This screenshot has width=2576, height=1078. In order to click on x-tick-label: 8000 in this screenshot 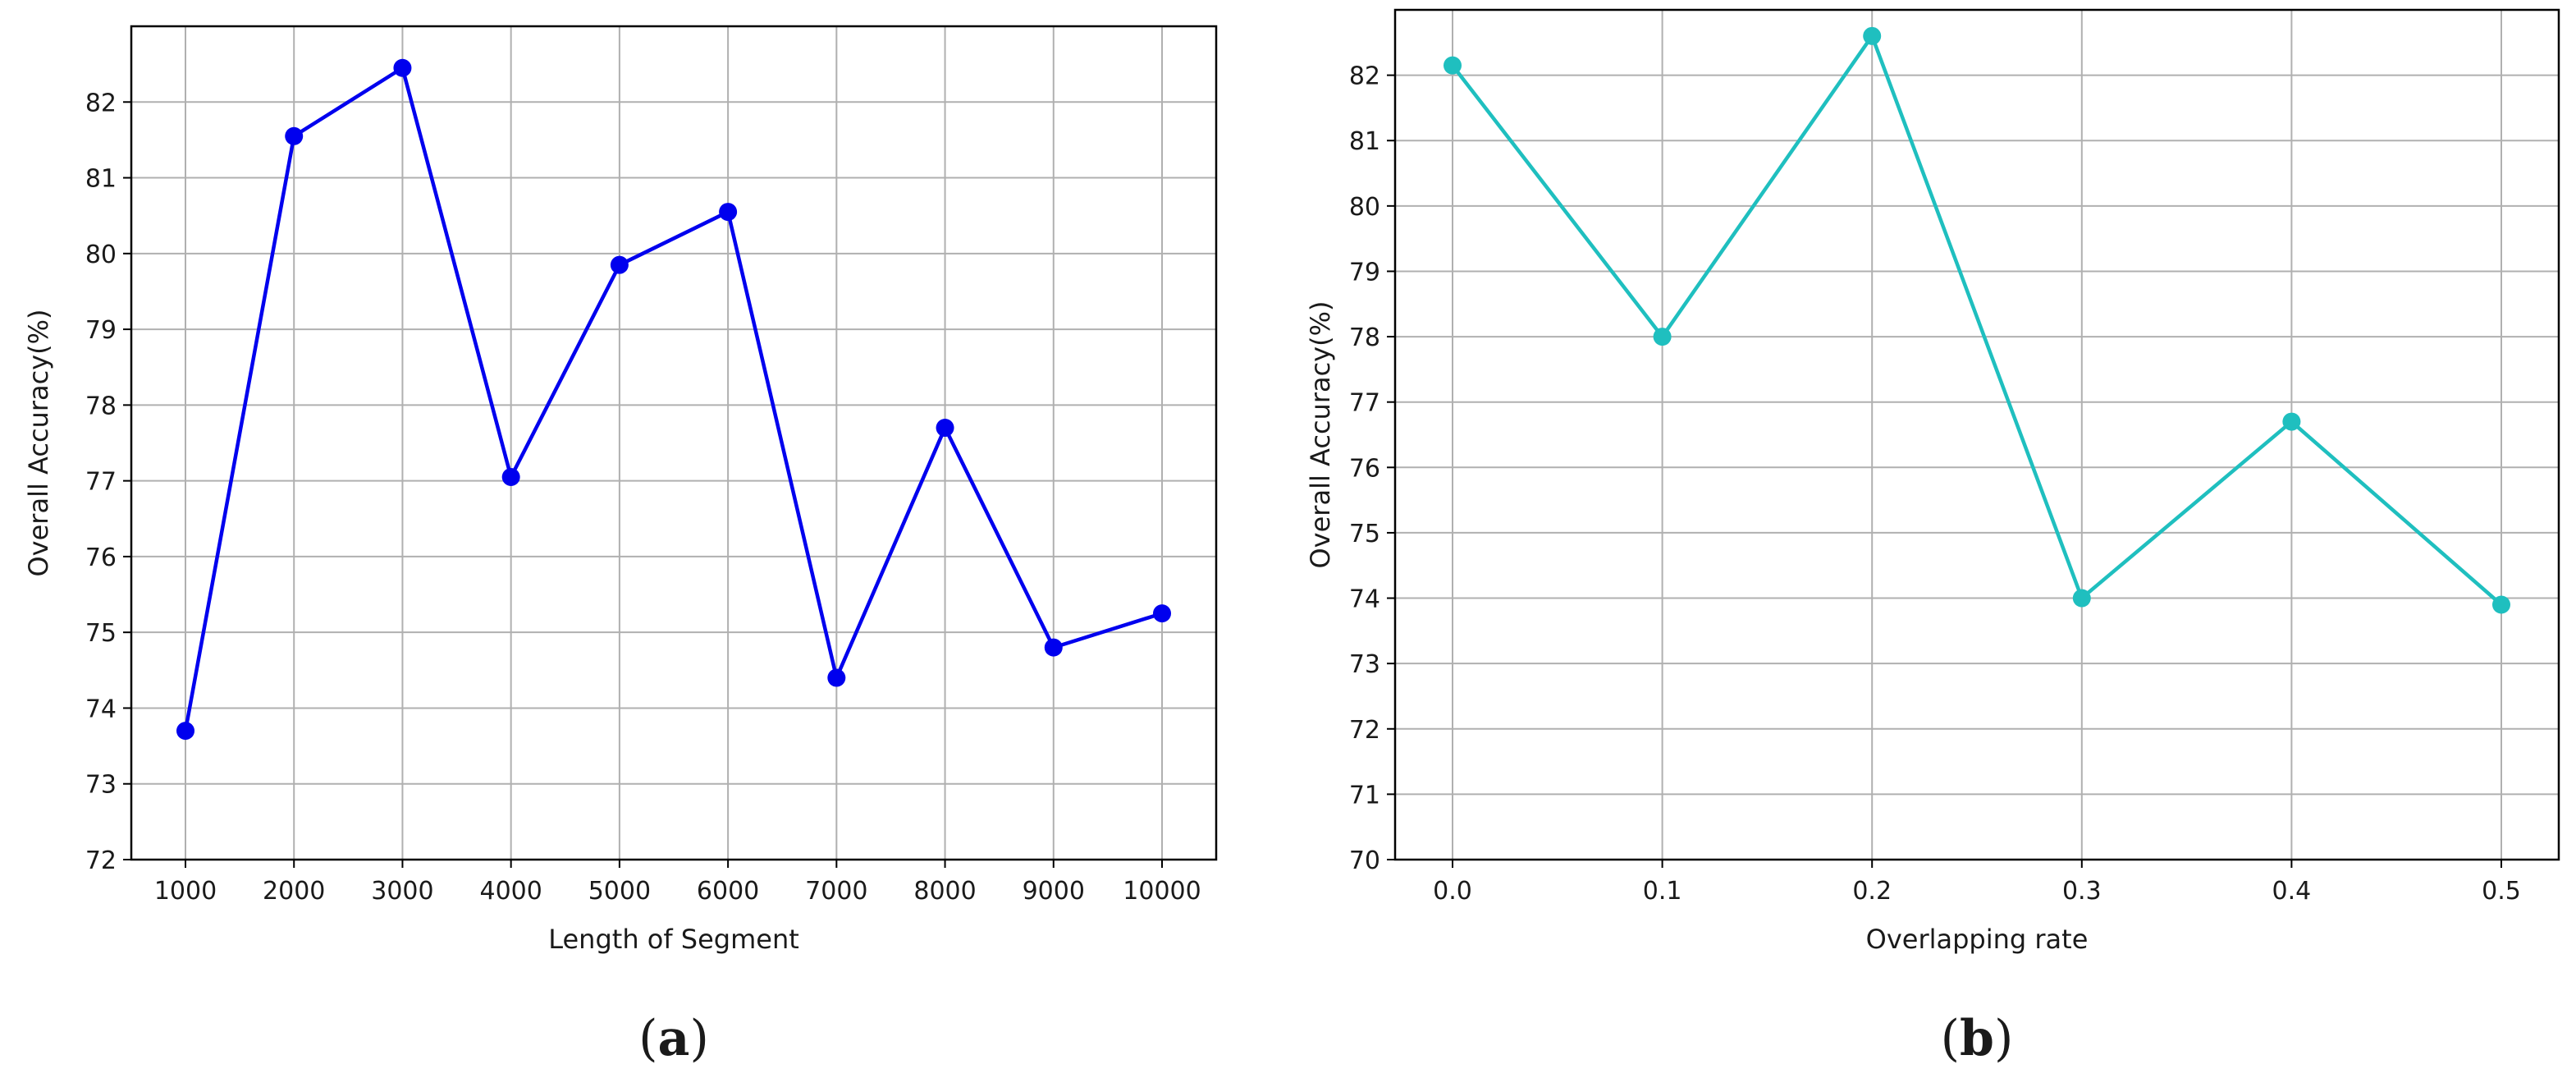, I will do `click(944, 891)`.